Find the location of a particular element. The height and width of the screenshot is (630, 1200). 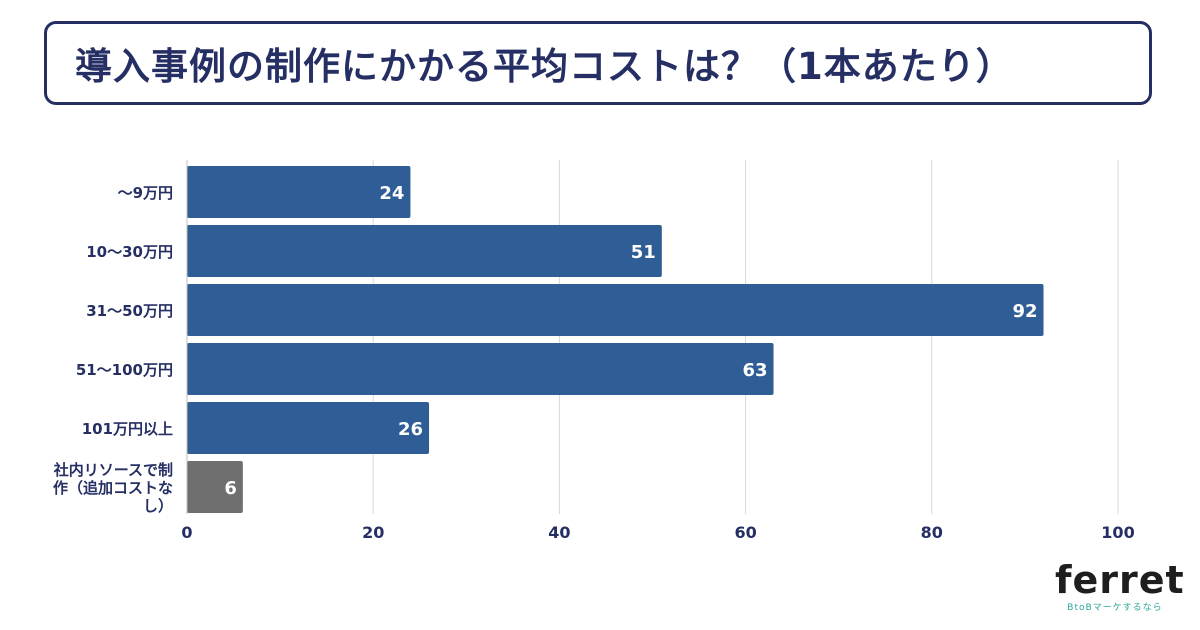

category-label-line: 101万円以上 is located at coordinates (127, 429).